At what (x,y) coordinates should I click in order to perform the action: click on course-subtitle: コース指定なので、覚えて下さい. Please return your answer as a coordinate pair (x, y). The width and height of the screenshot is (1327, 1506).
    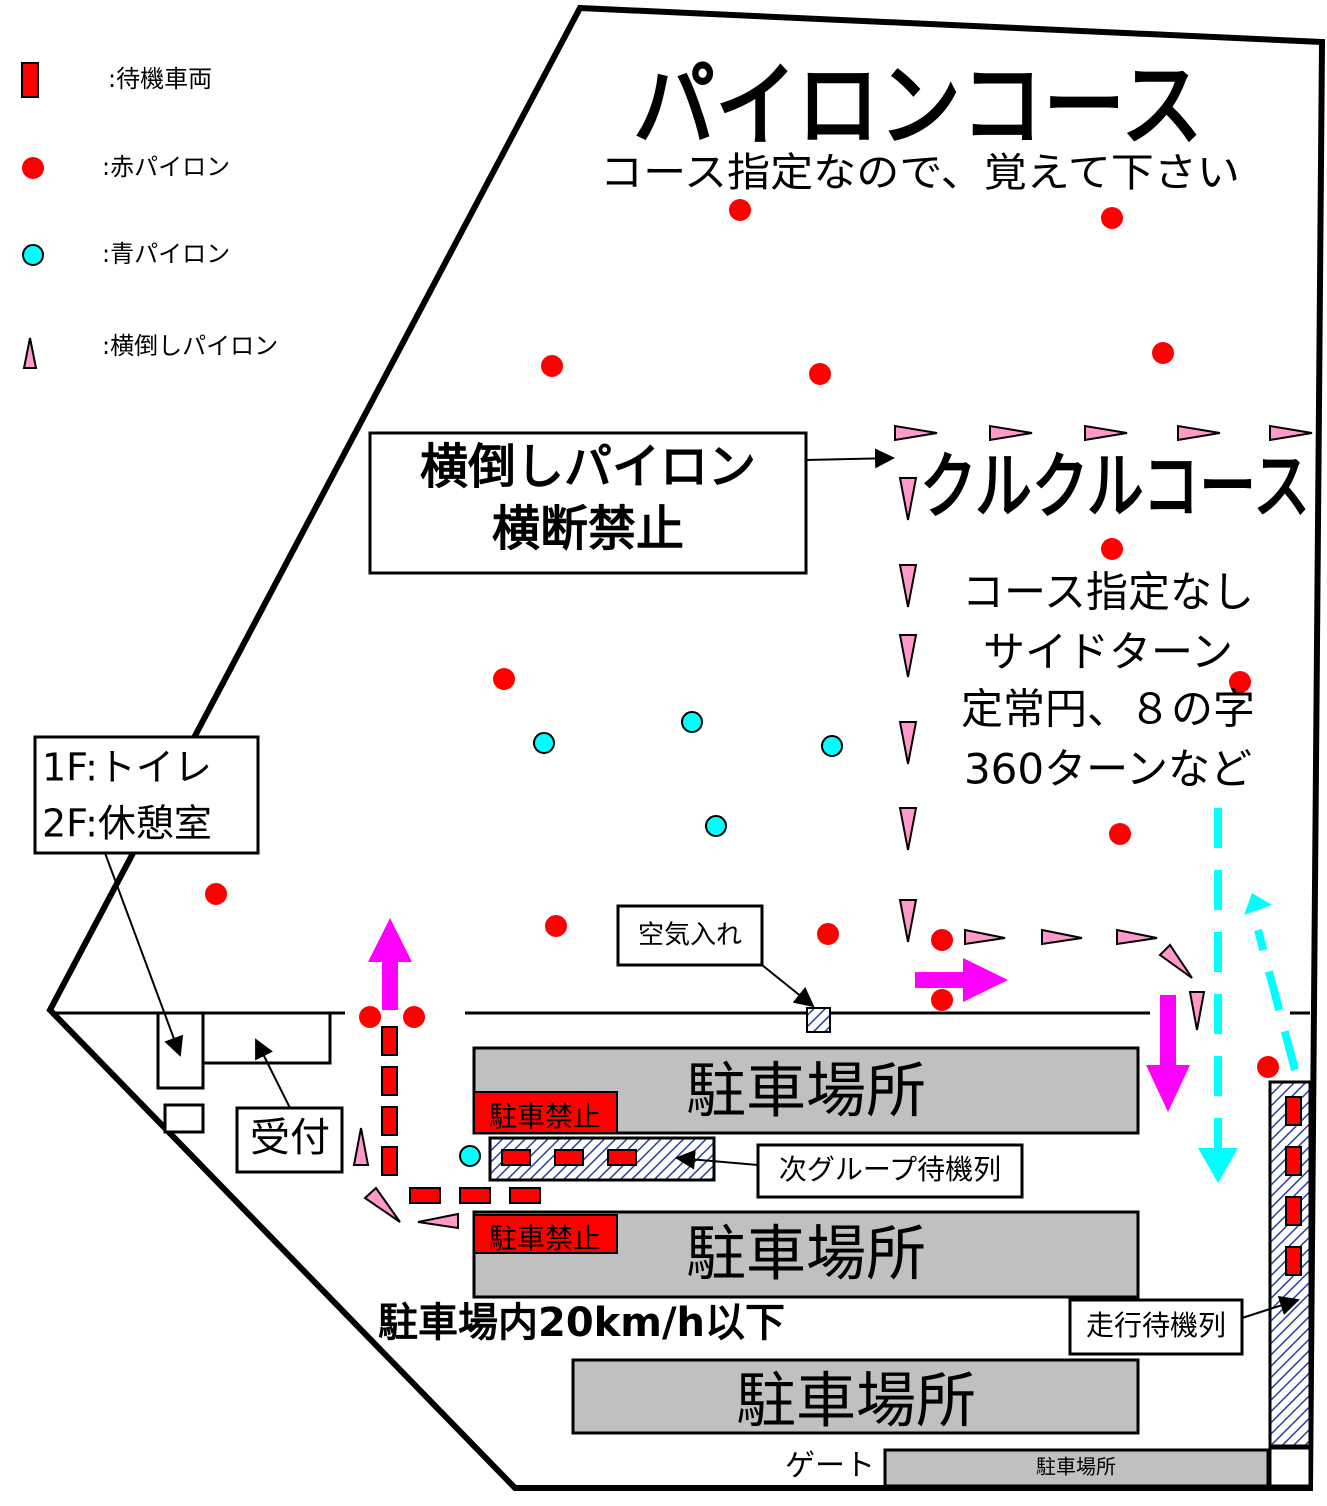
    Looking at the image, I should click on (920, 173).